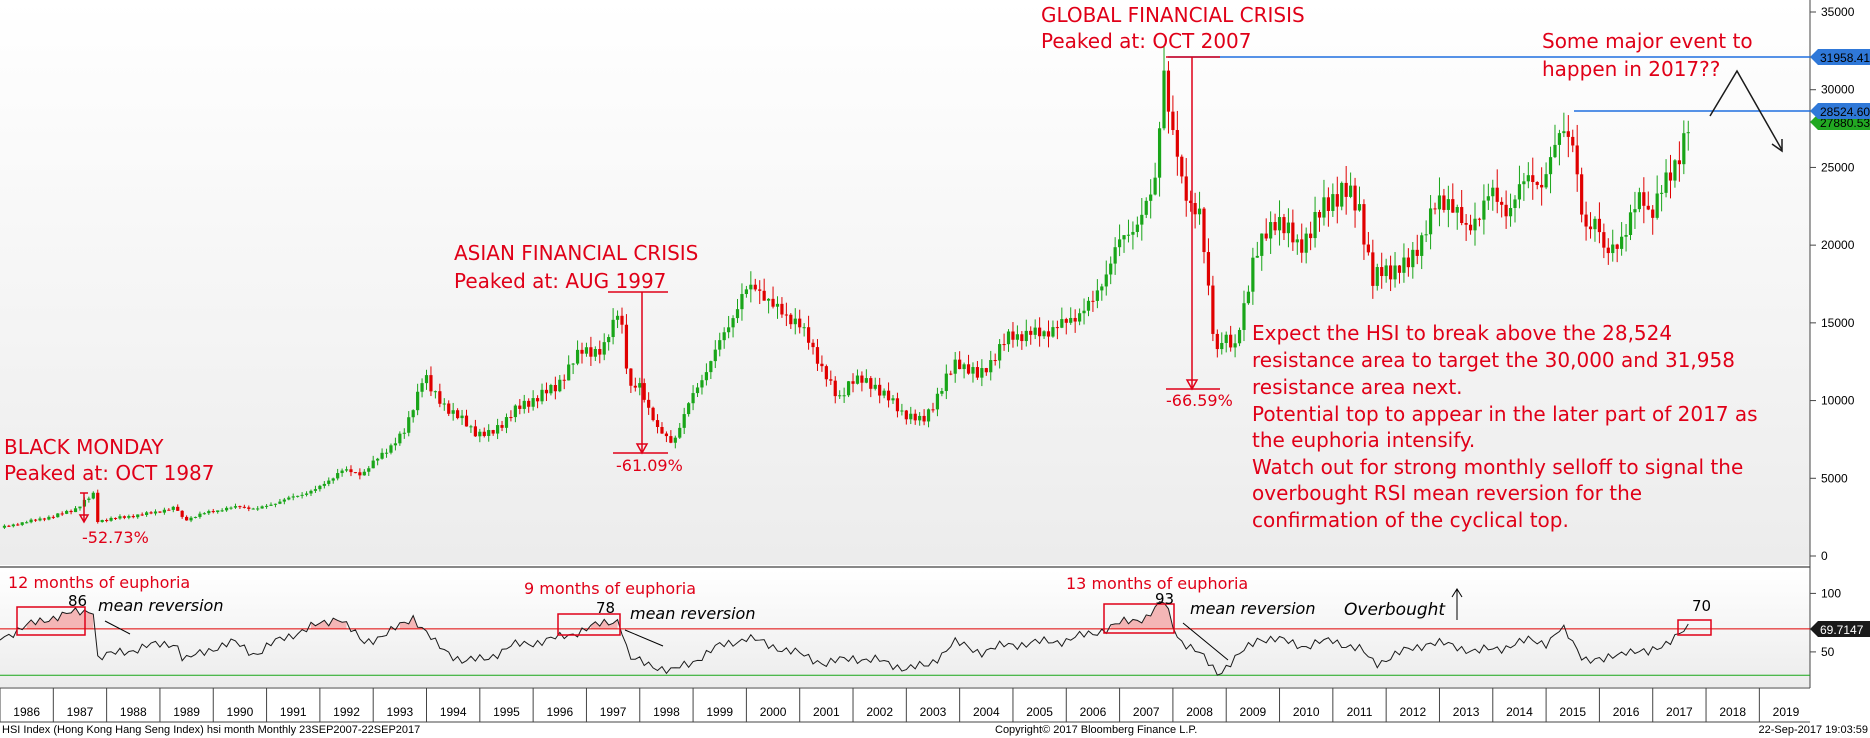 The width and height of the screenshot is (1870, 738). What do you see at coordinates (1457, 593) in the screenshot?
I see `overbought-arrowhead` at bounding box center [1457, 593].